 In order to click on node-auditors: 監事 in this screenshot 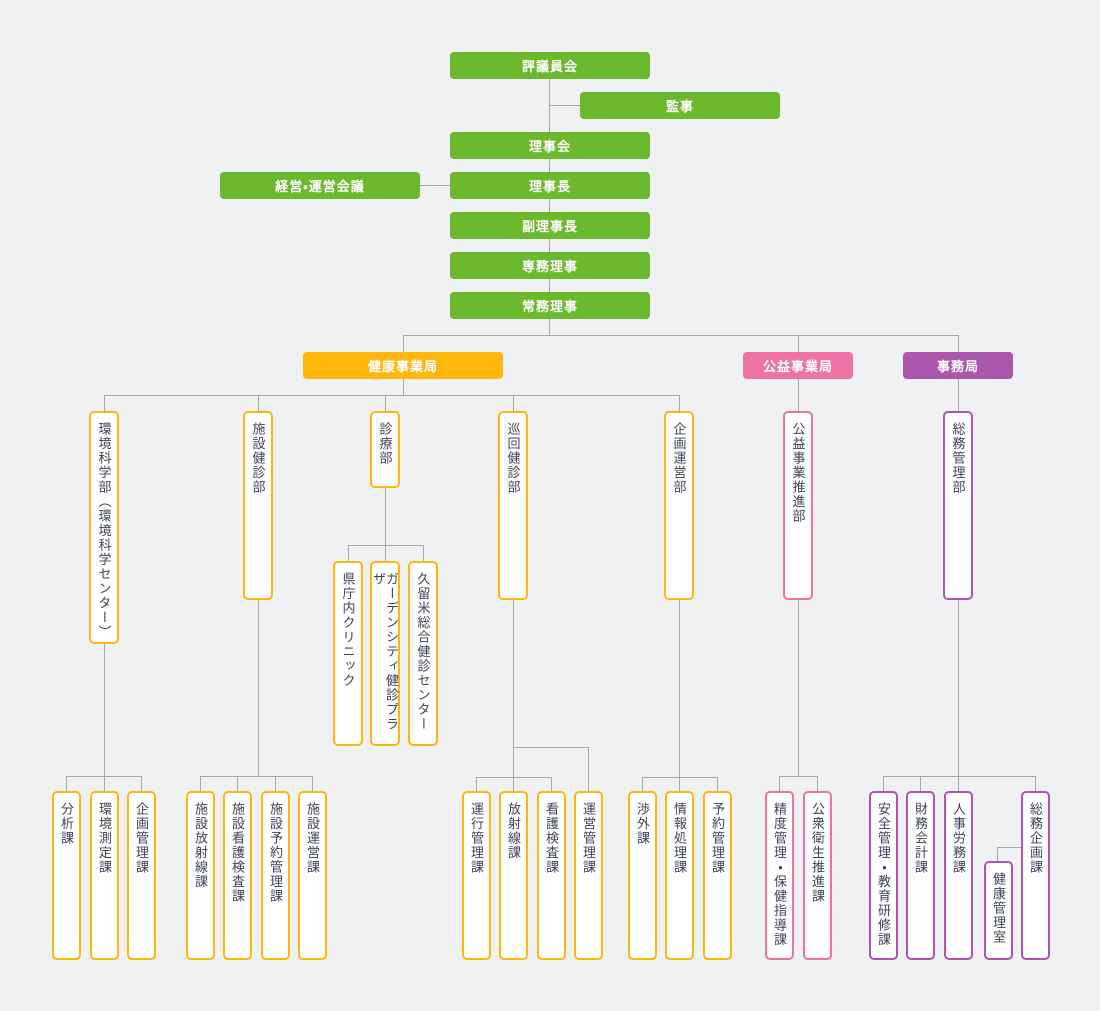, I will do `click(680, 105)`.